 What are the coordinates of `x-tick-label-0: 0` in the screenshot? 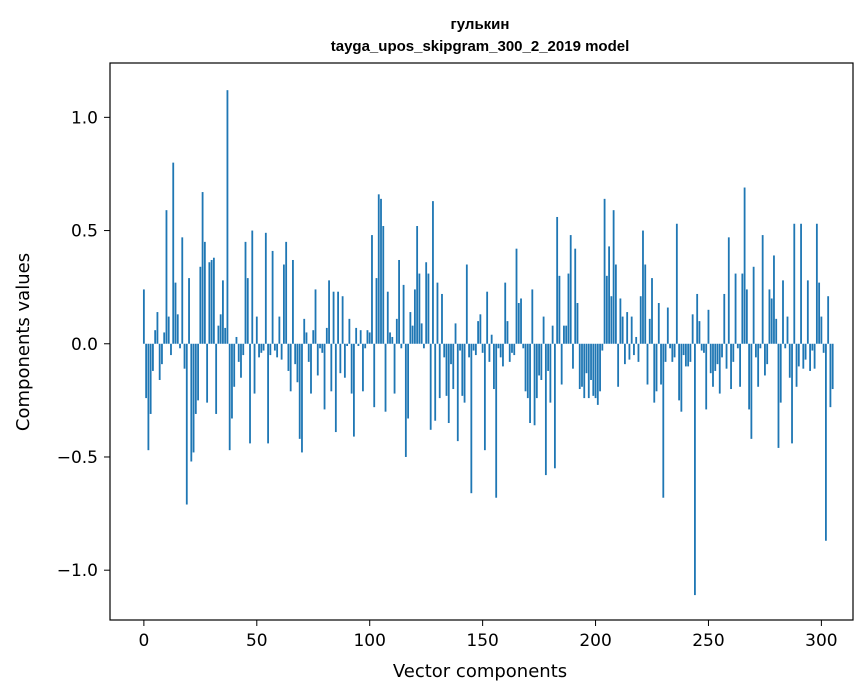 It's located at (143, 641).